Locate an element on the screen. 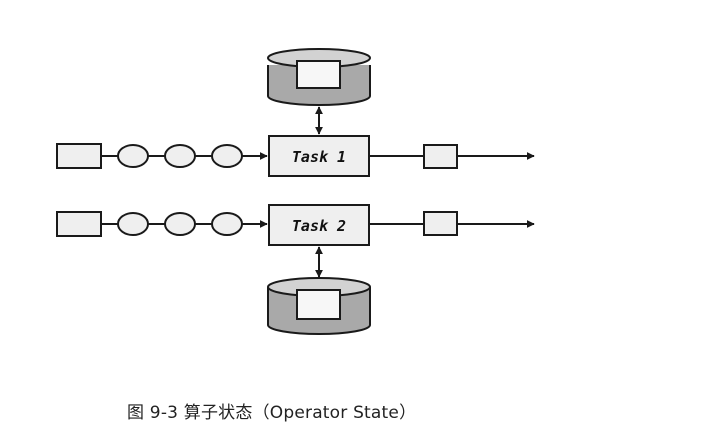 The height and width of the screenshot is (432, 703). state-store-top is located at coordinates (319, 77).